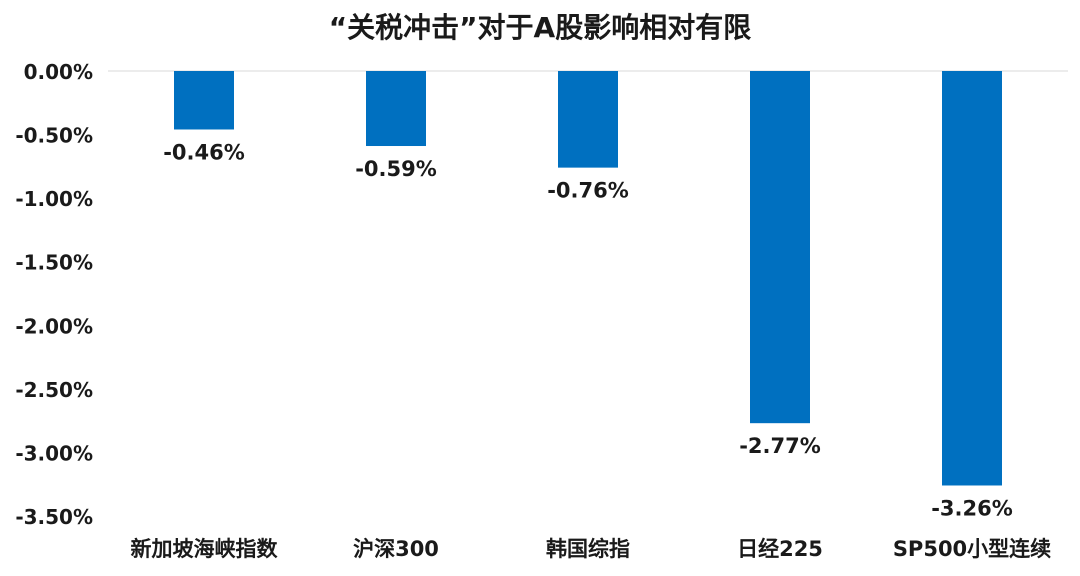  I want to click on x-tick-label: SP500小型连续, so click(972, 549).